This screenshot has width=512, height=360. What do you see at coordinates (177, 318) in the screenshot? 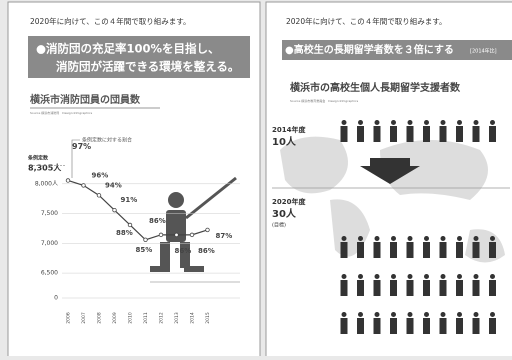
I see `x-tick-label: 2013` at bounding box center [177, 318].